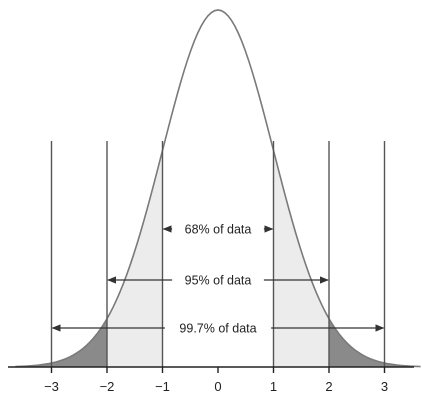 This screenshot has width=422, height=409. Describe the element at coordinates (218, 230) in the screenshot. I see `interval-label: 68% of data` at that location.